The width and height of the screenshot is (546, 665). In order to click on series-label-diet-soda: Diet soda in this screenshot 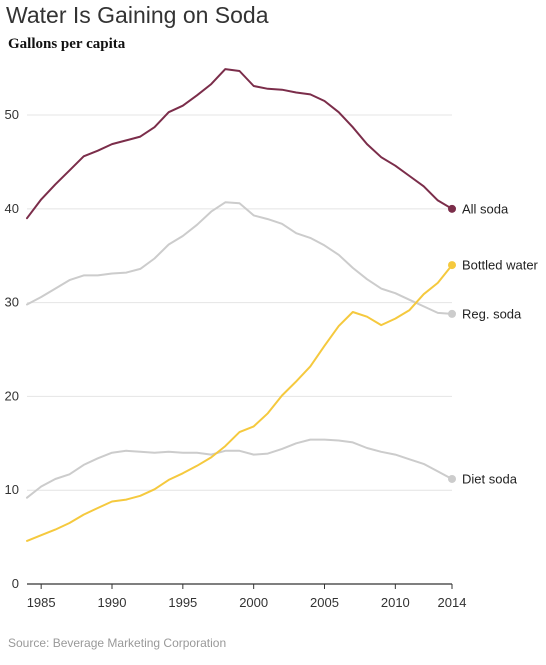, I will do `click(490, 478)`.